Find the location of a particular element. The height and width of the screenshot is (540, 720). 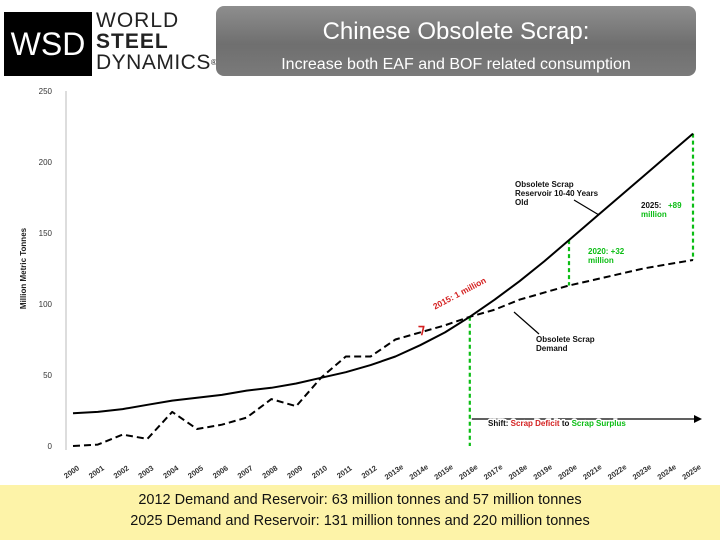

logo-line-3: DYNAMICS® is located at coordinates (156, 62).